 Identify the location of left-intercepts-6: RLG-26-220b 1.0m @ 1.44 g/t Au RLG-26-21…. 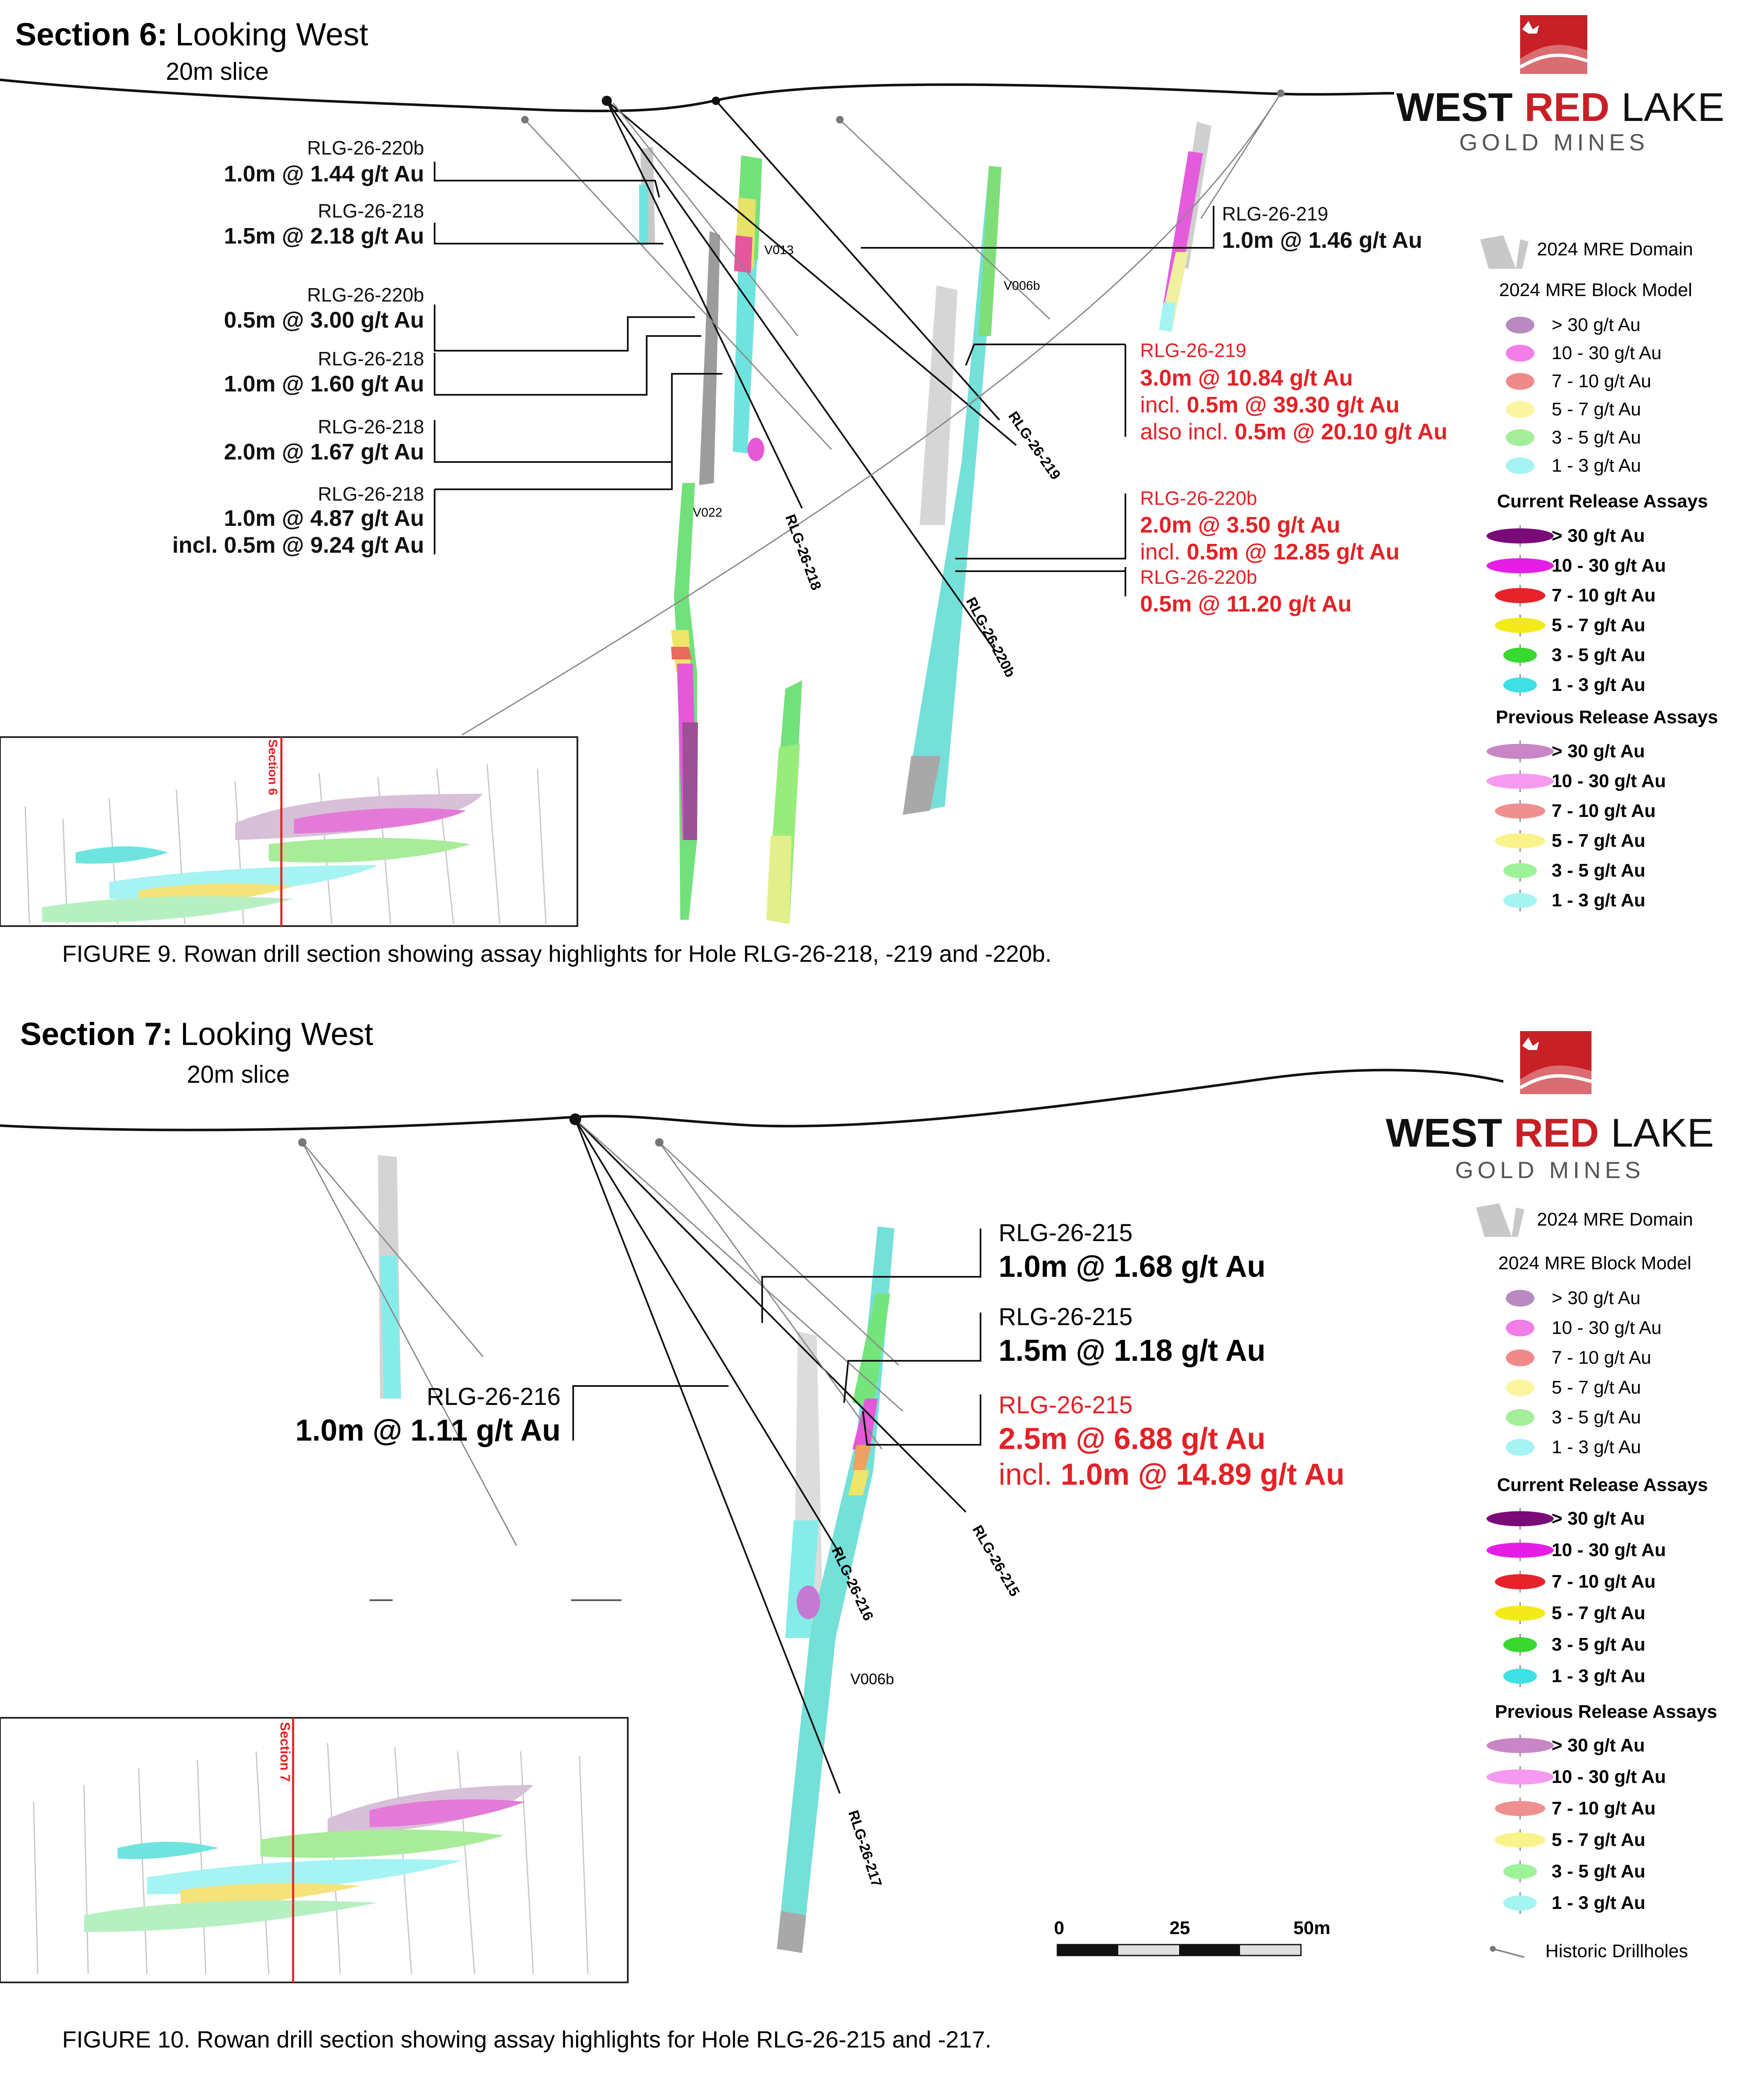
(447, 347).